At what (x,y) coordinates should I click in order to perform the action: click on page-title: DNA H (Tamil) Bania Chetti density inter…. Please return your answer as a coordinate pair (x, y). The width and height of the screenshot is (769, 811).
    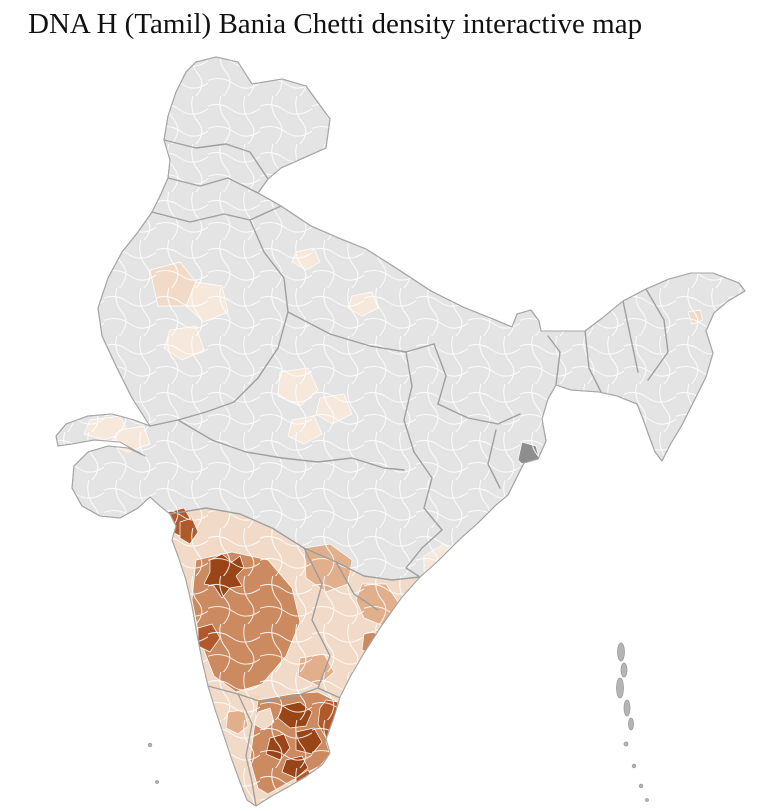
    Looking at the image, I should click on (335, 24).